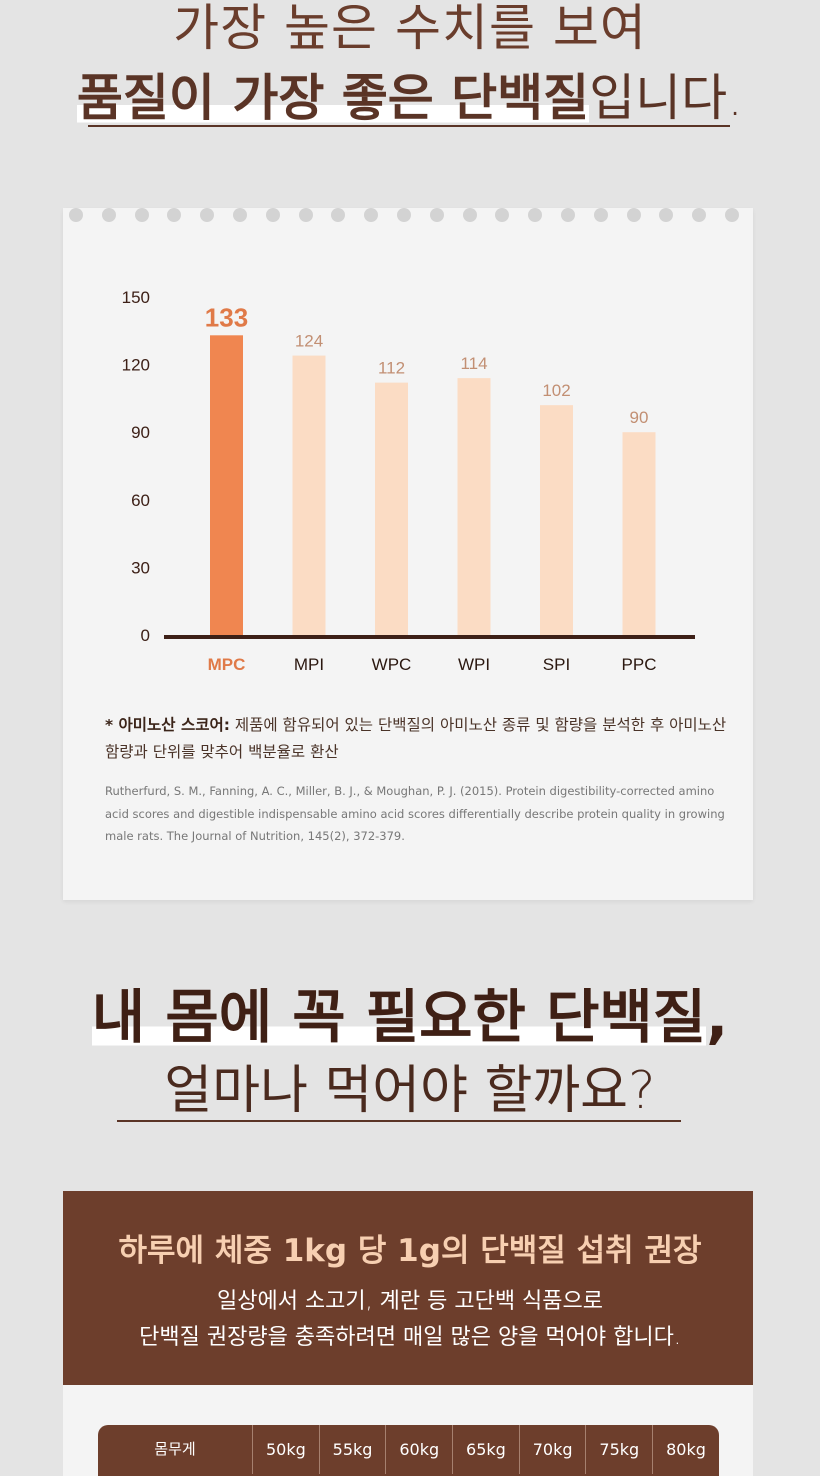 Image resolution: width=820 pixels, height=1476 pixels. Describe the element at coordinates (285, 1449) in the screenshot. I see `weight-cell: 50kg` at that location.